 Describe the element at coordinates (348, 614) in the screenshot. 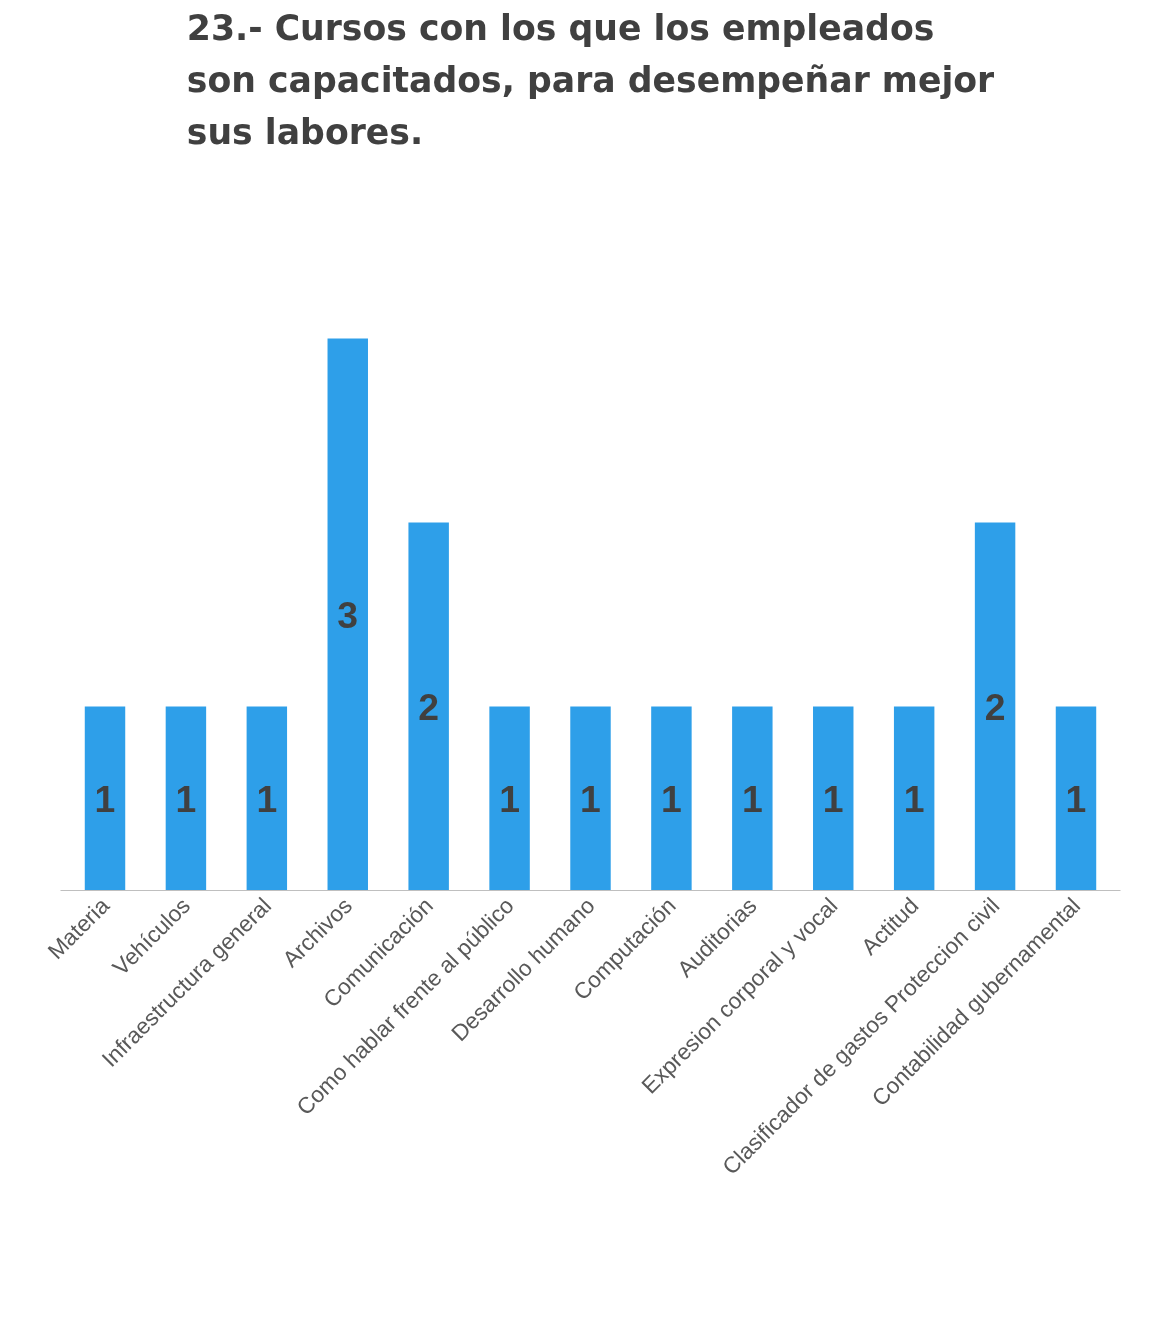

I see `data-label: 3` at that location.